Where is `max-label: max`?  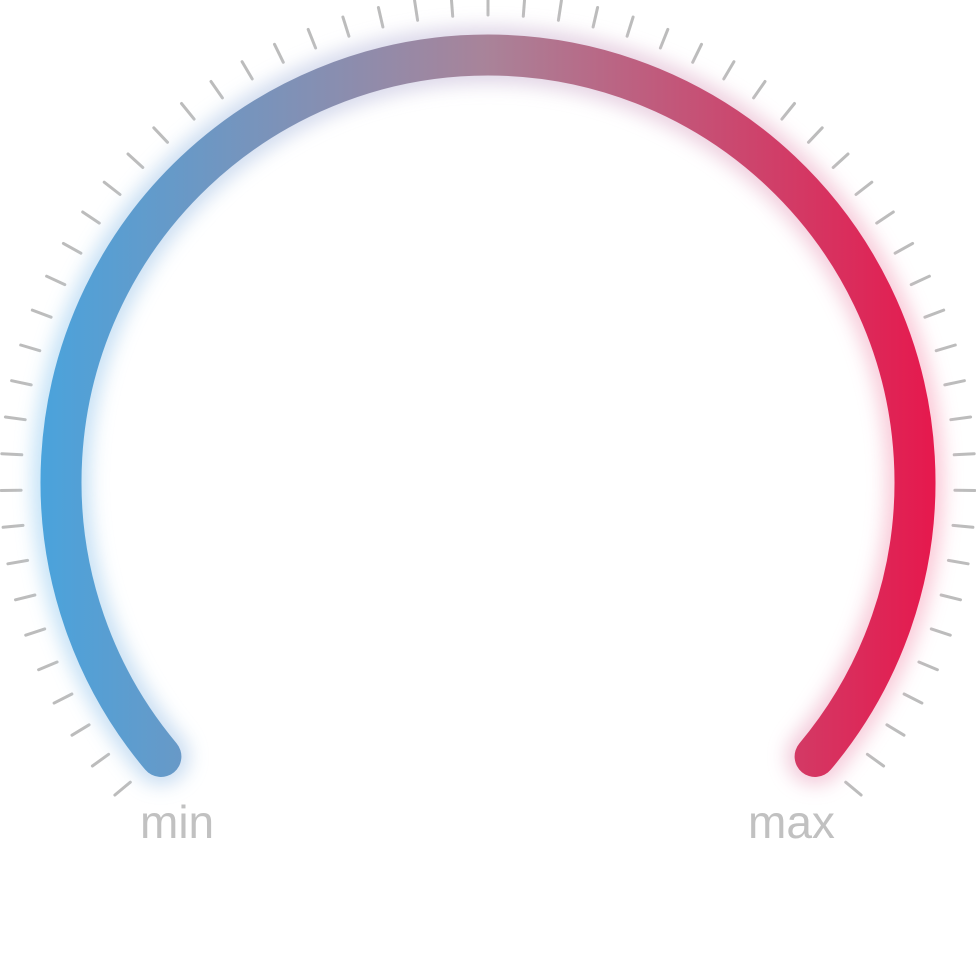 max-label: max is located at coordinates (791, 822).